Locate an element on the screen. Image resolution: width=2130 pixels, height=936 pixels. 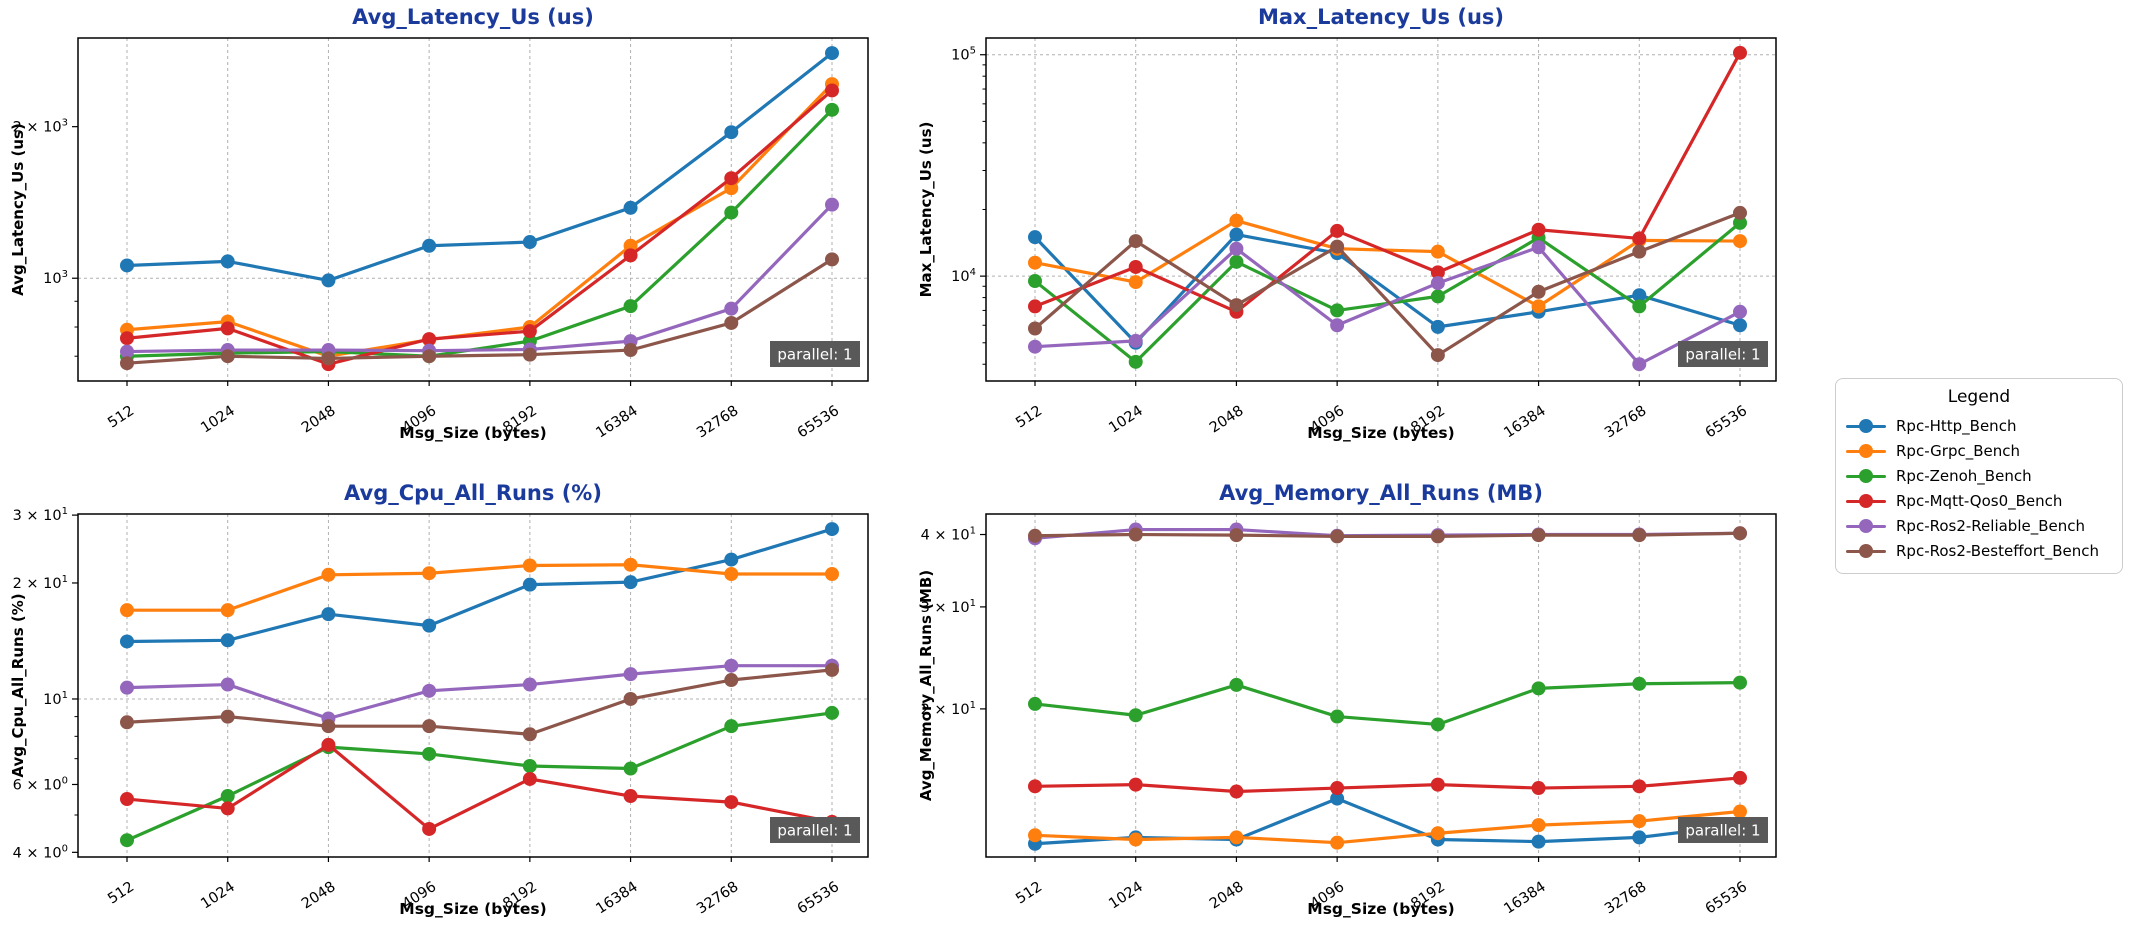
legend-item-Rpc-Grpc_Bench: Rpc-Grpc_Bench is located at coordinates (1979, 450).